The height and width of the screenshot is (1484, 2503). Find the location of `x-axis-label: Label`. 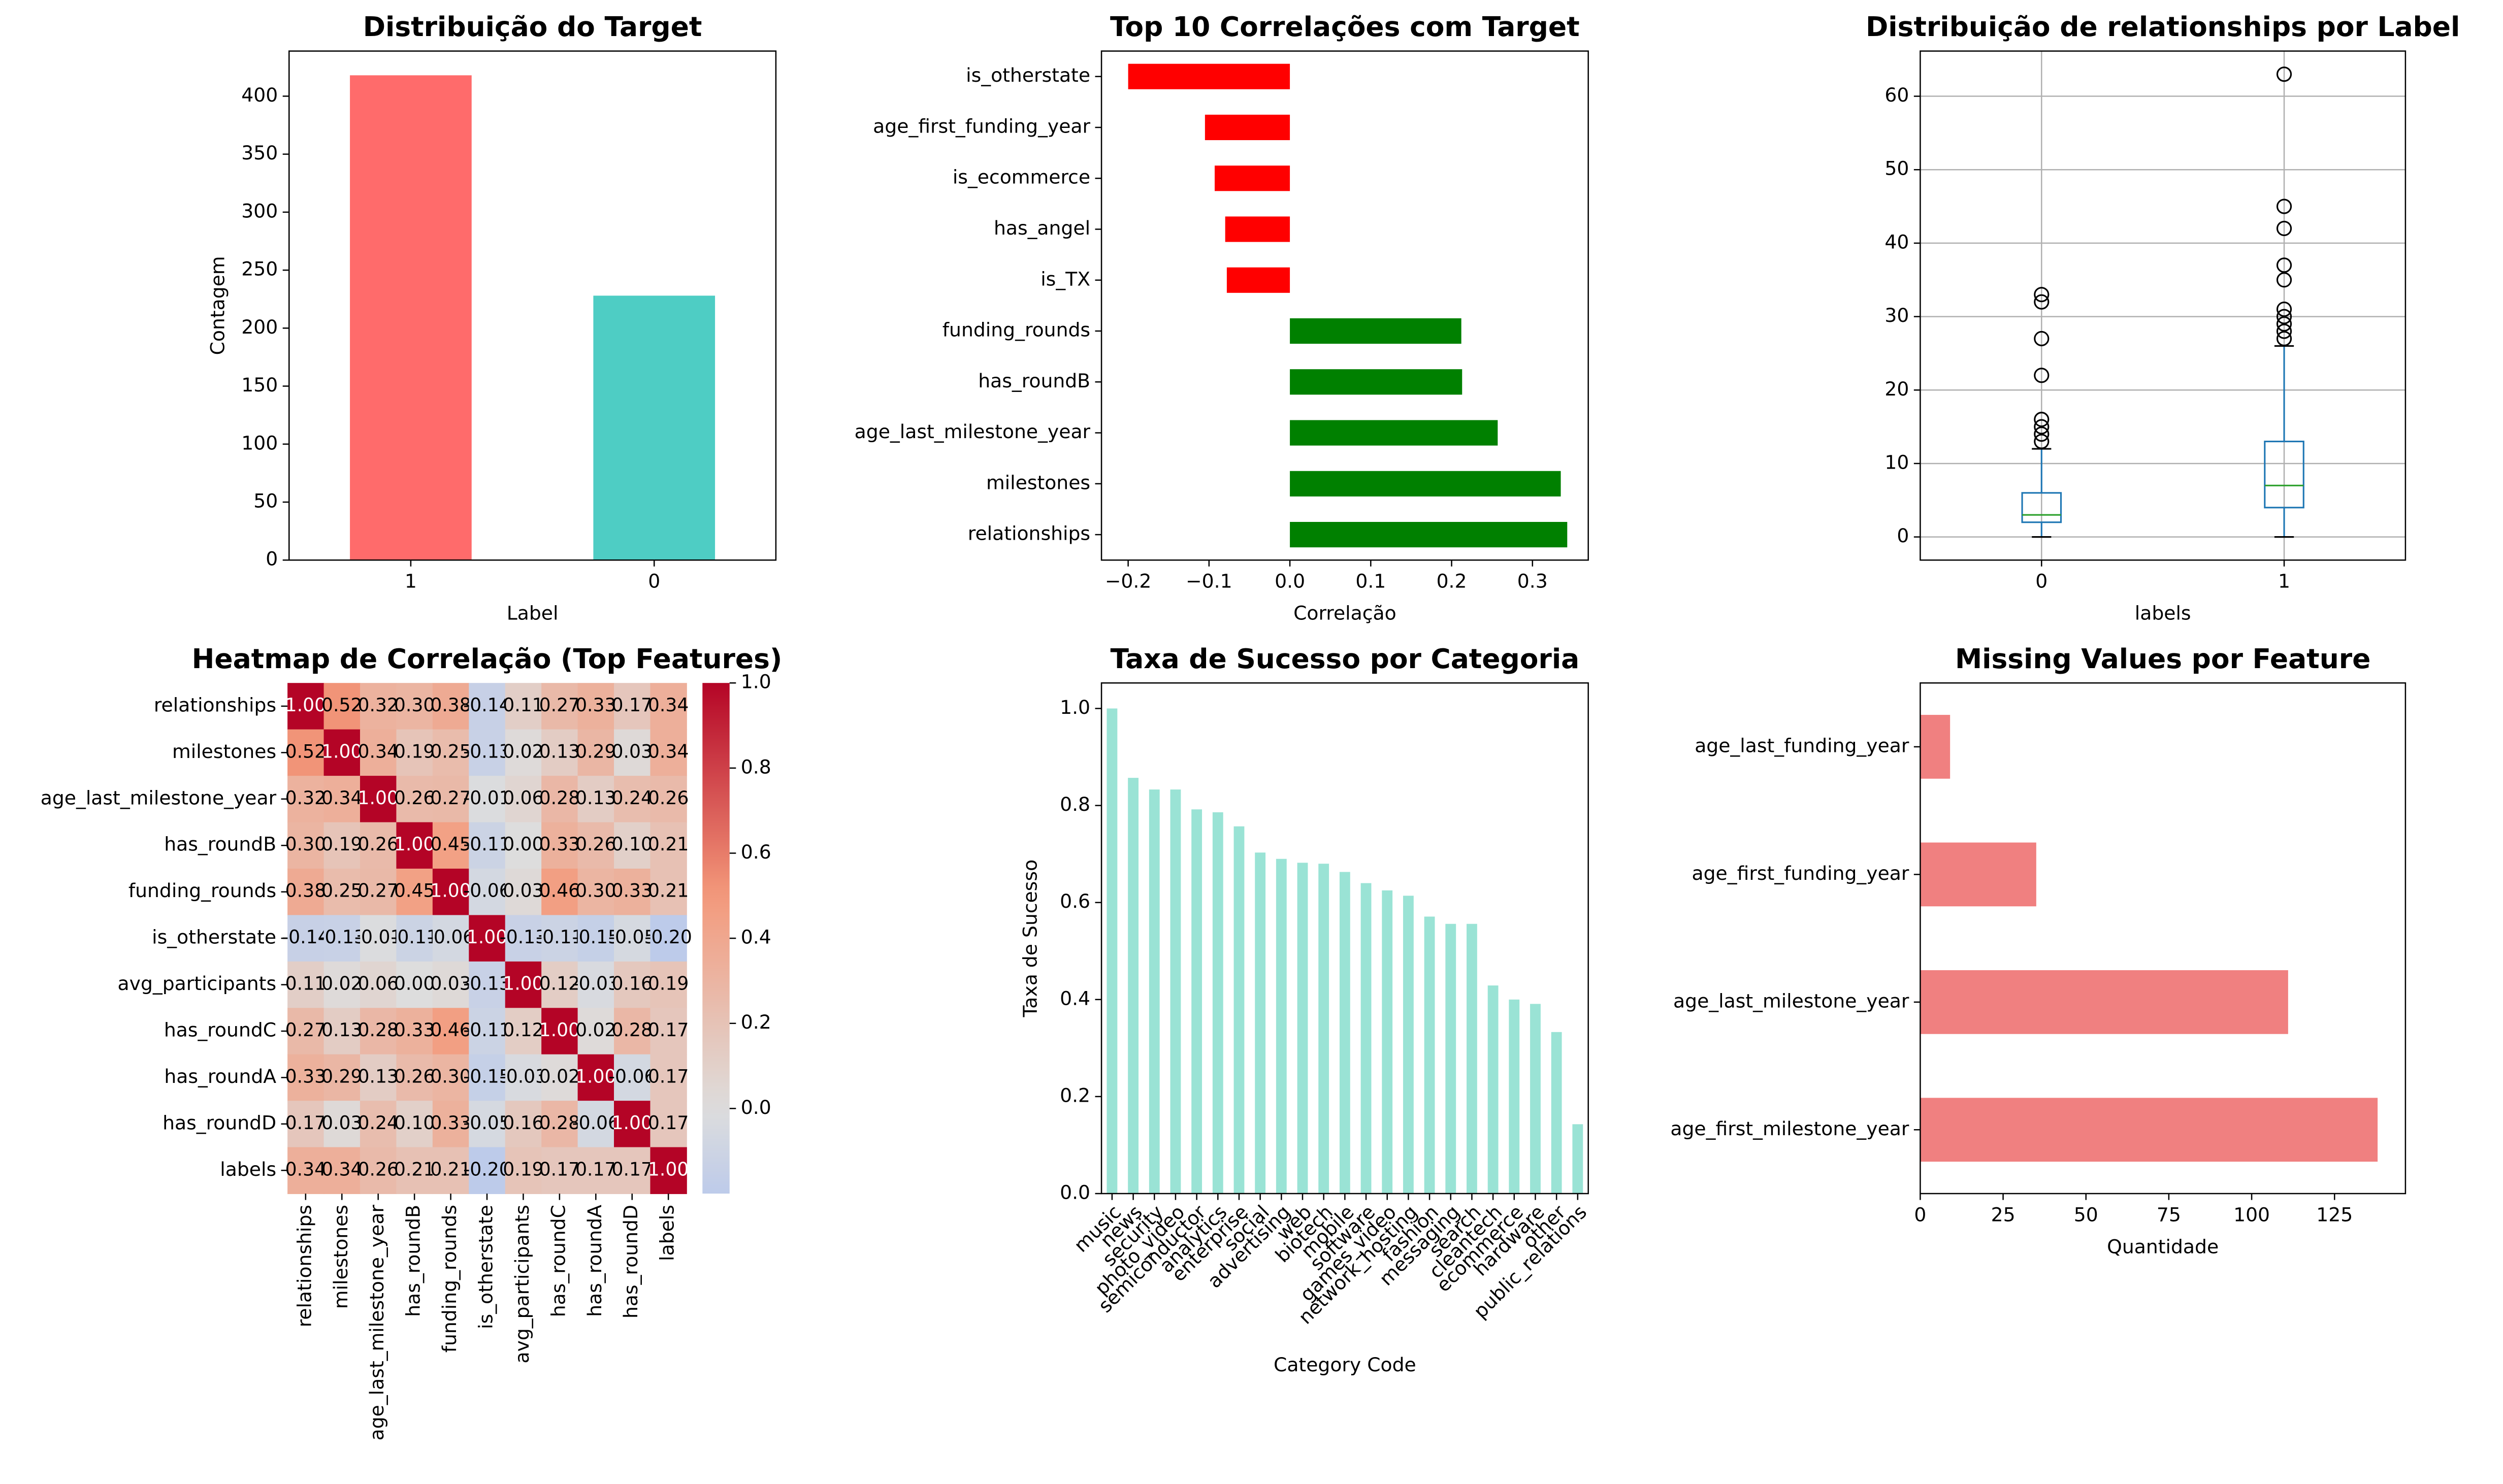

x-axis-label: Label is located at coordinates (533, 613).